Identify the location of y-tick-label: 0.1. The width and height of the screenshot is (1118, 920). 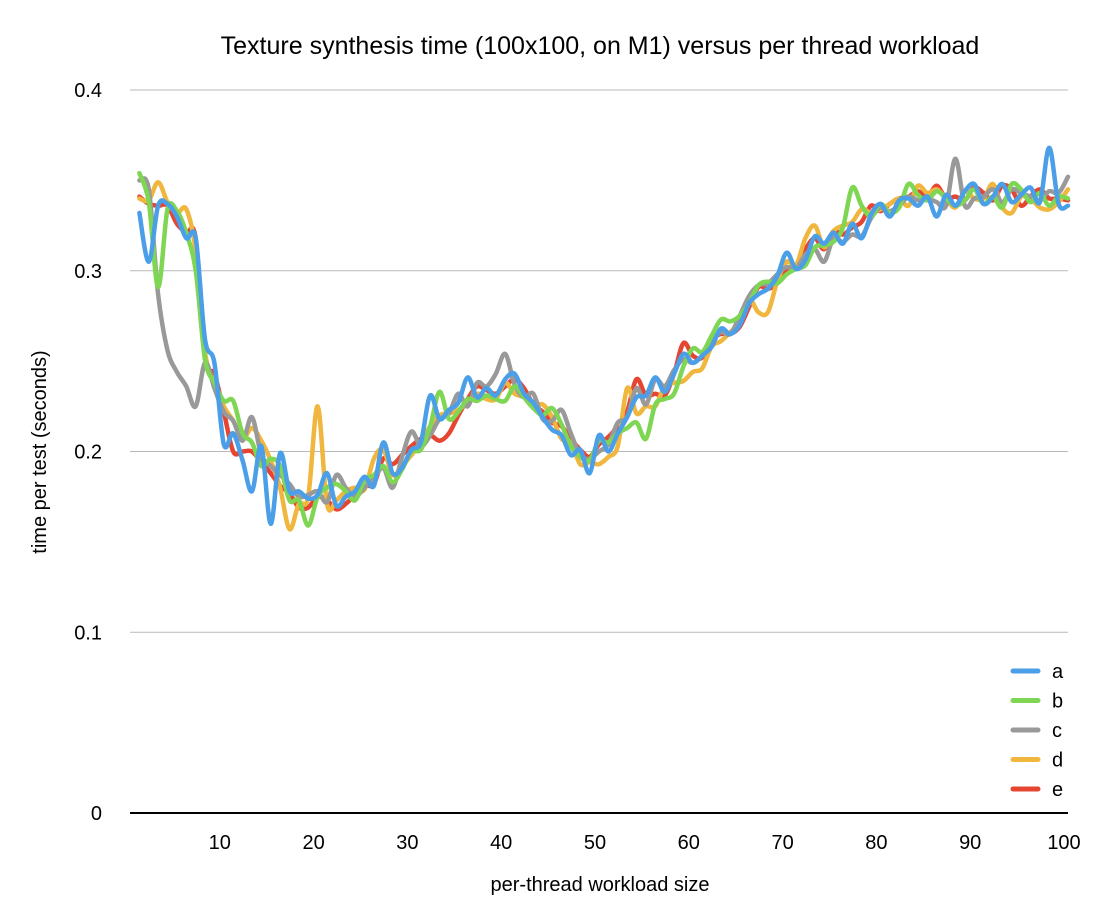
(88, 633).